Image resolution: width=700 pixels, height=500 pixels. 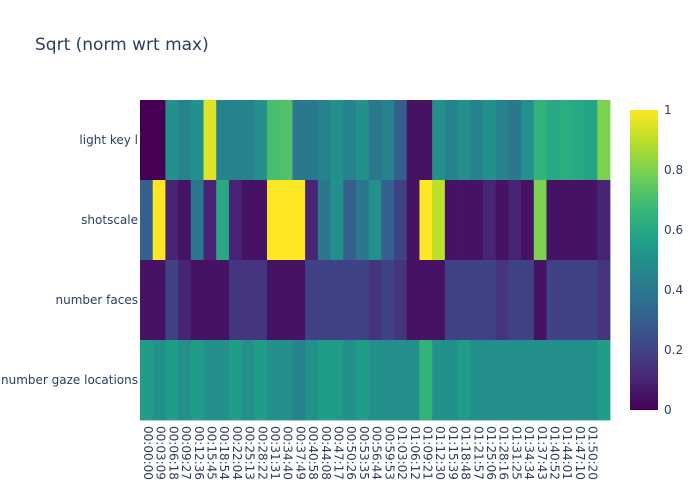 I want to click on y-tick-label: number faces, so click(x=97, y=300).